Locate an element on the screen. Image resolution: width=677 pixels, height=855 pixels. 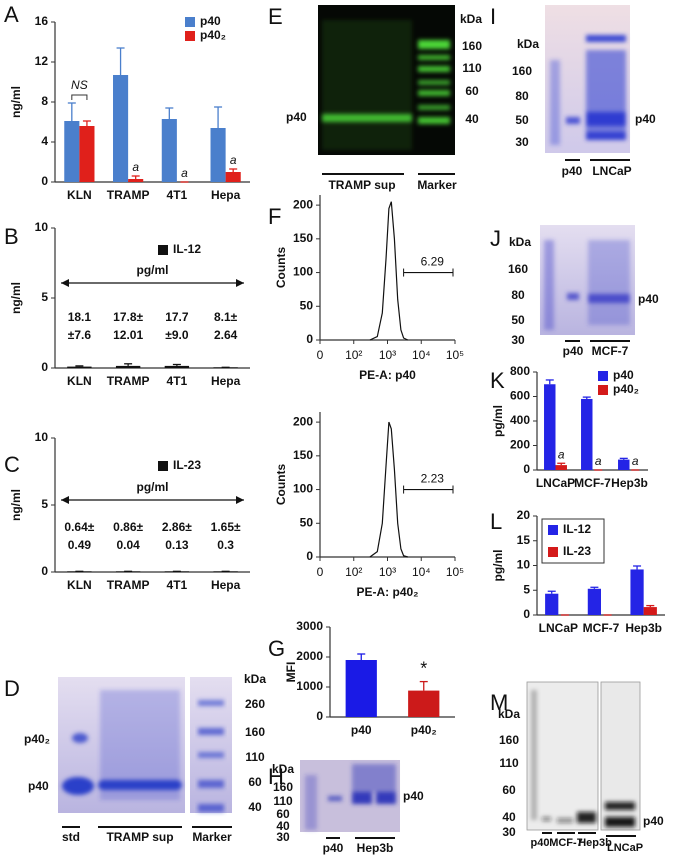
panel-letter: I is located at coordinates (493, 16).